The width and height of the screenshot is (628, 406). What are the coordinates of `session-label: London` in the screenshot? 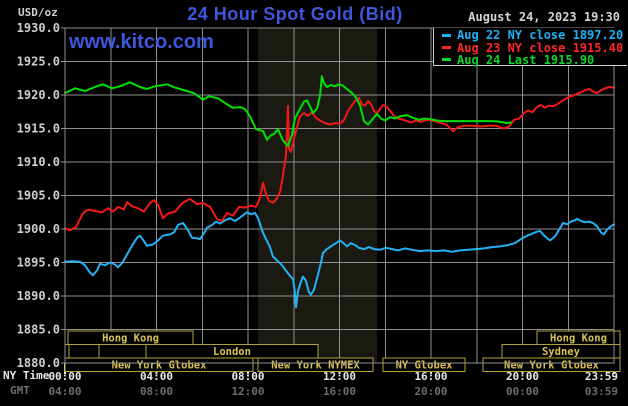 It's located at (232, 352).